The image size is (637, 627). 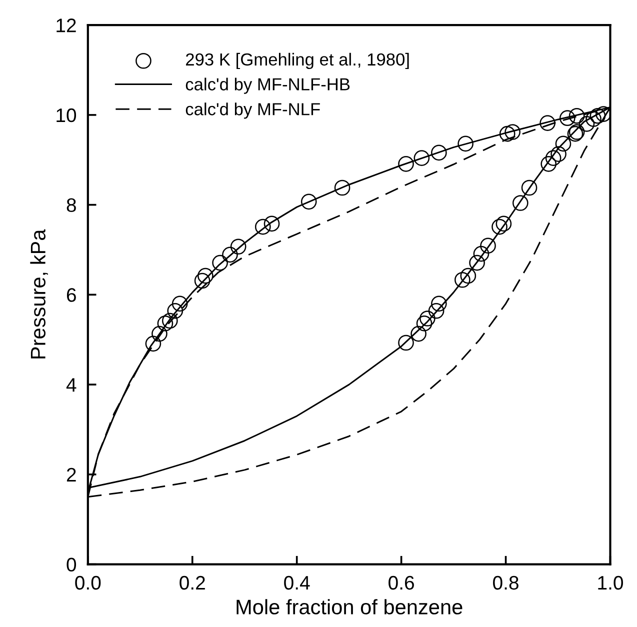 I want to click on x-tick-label: 0.6, so click(x=401, y=583).